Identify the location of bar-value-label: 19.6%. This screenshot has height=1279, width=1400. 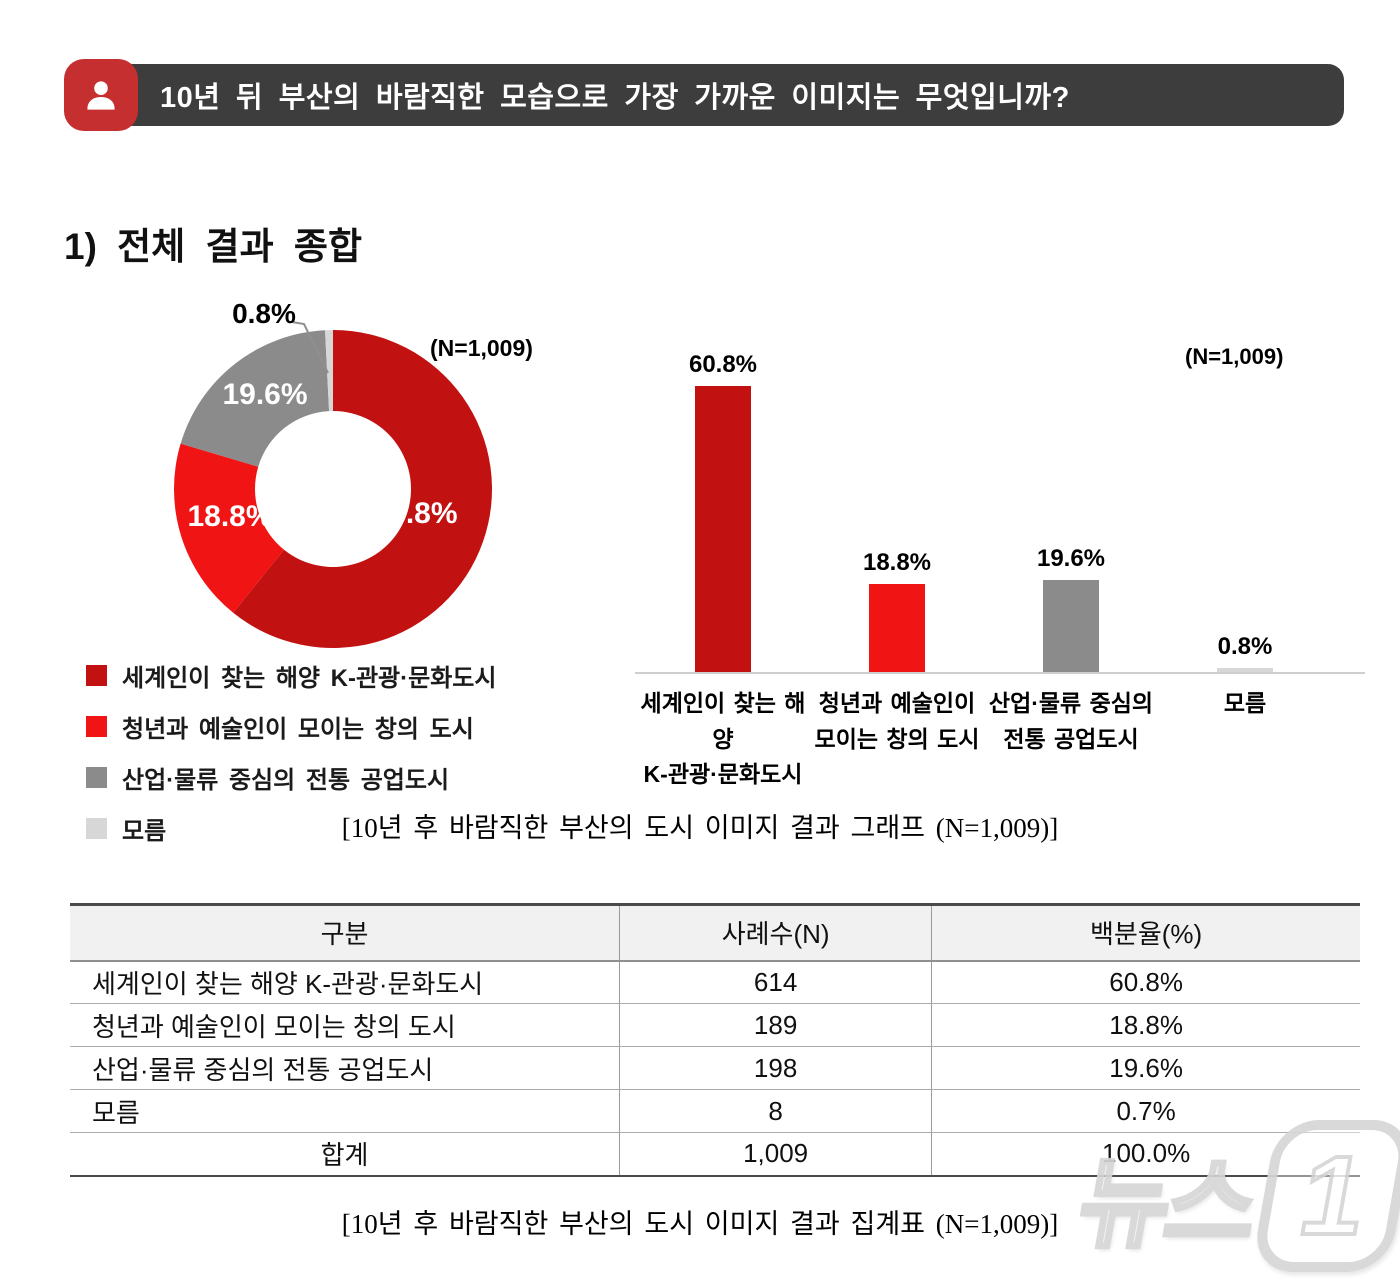
(1071, 558).